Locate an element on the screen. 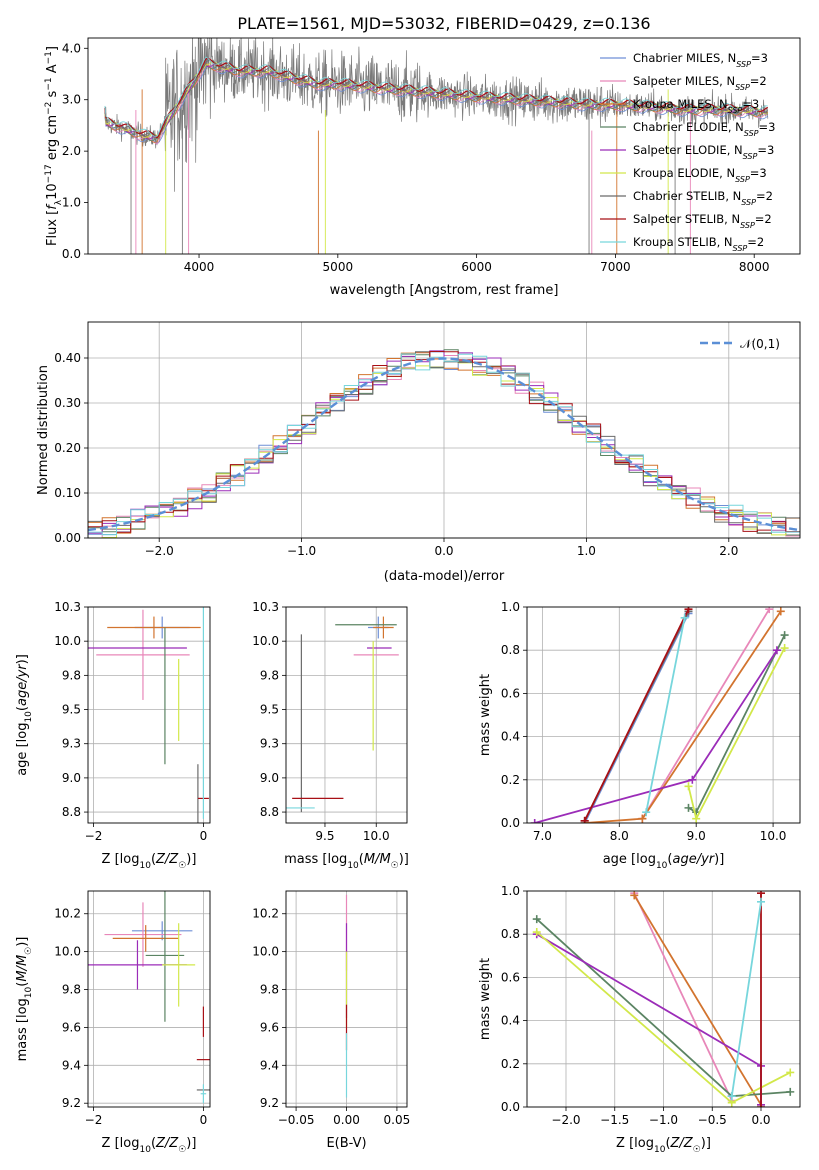 The image size is (819, 1170). histograms is located at coordinates (444, 443).